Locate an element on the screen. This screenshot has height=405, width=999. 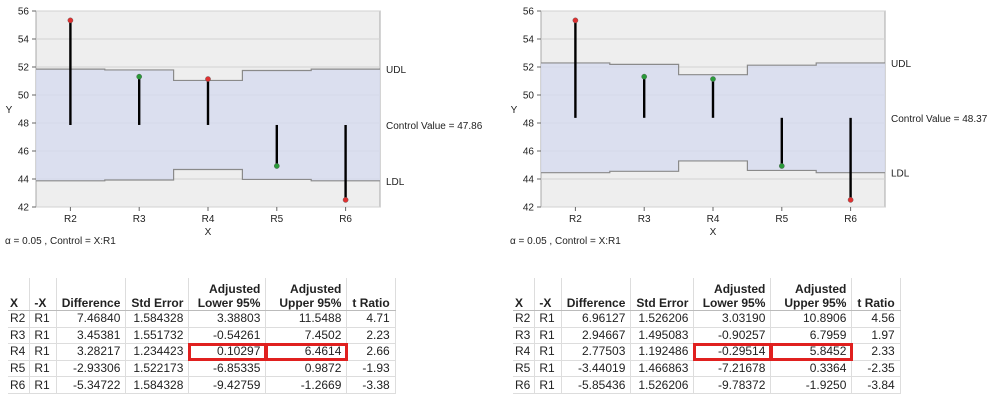
table-cell: 2.66 is located at coordinates (371, 352).